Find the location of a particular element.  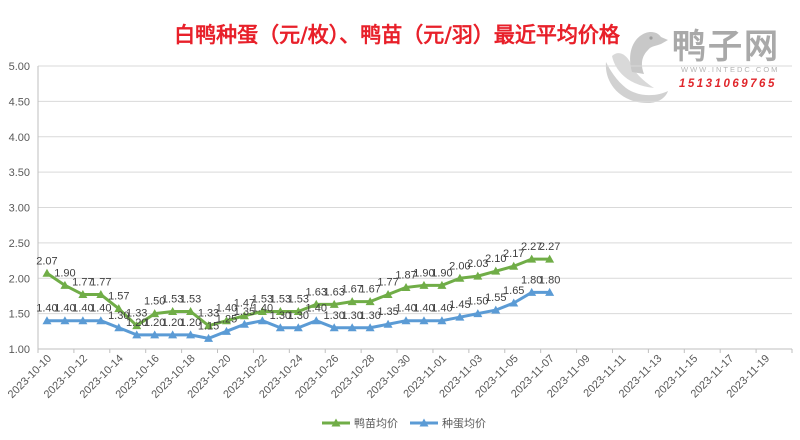

data-label-duckling-price: 1.90 is located at coordinates (423, 273).